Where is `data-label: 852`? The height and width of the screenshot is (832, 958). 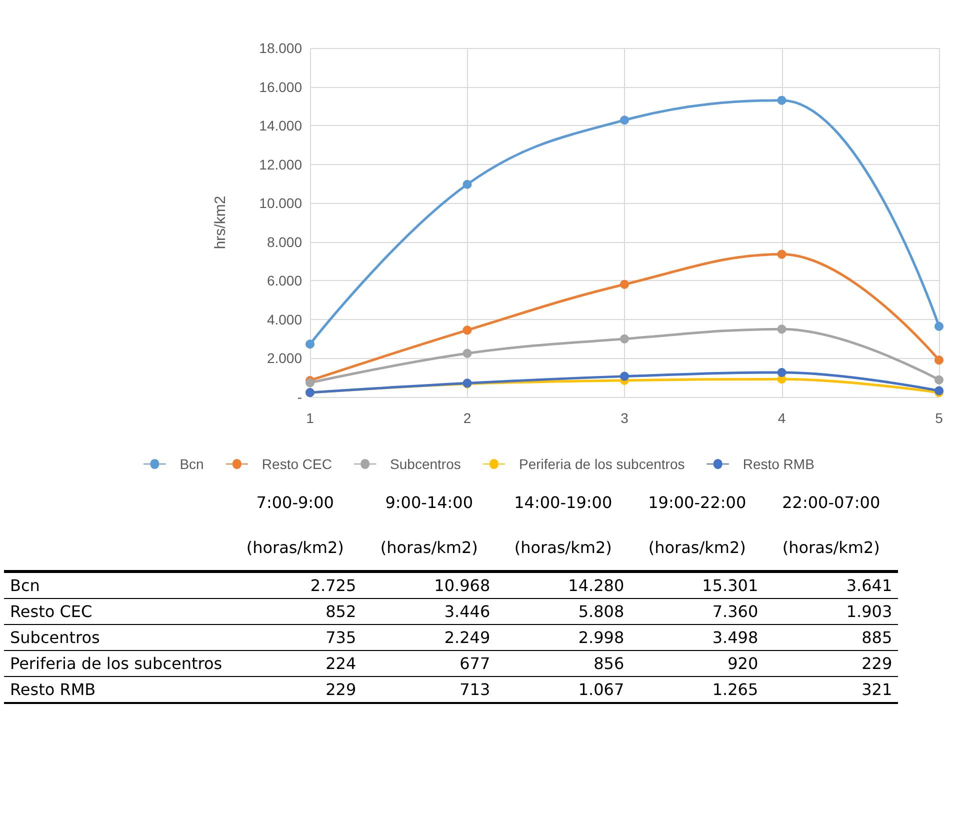
data-label: 852 is located at coordinates (295, 611).